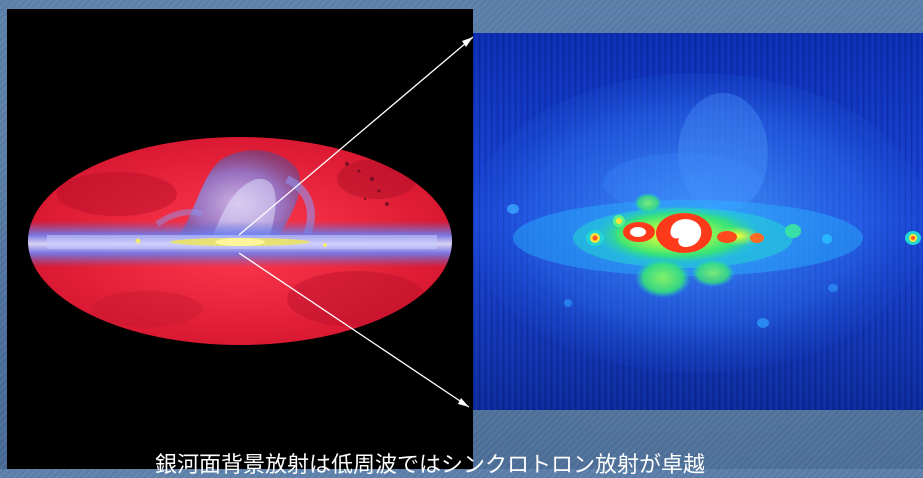 Image resolution: width=923 pixels, height=478 pixels. I want to click on arrowhead-upper-icon, so click(467, 42).